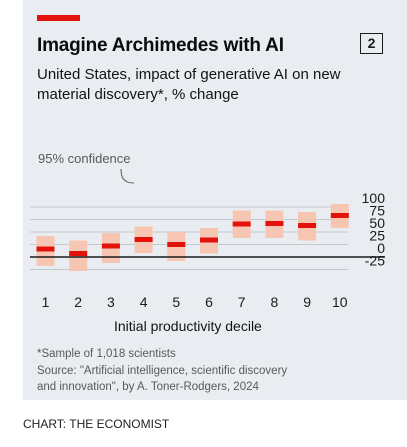  What do you see at coordinates (176, 302) in the screenshot?
I see `x-tick-label: 5` at bounding box center [176, 302].